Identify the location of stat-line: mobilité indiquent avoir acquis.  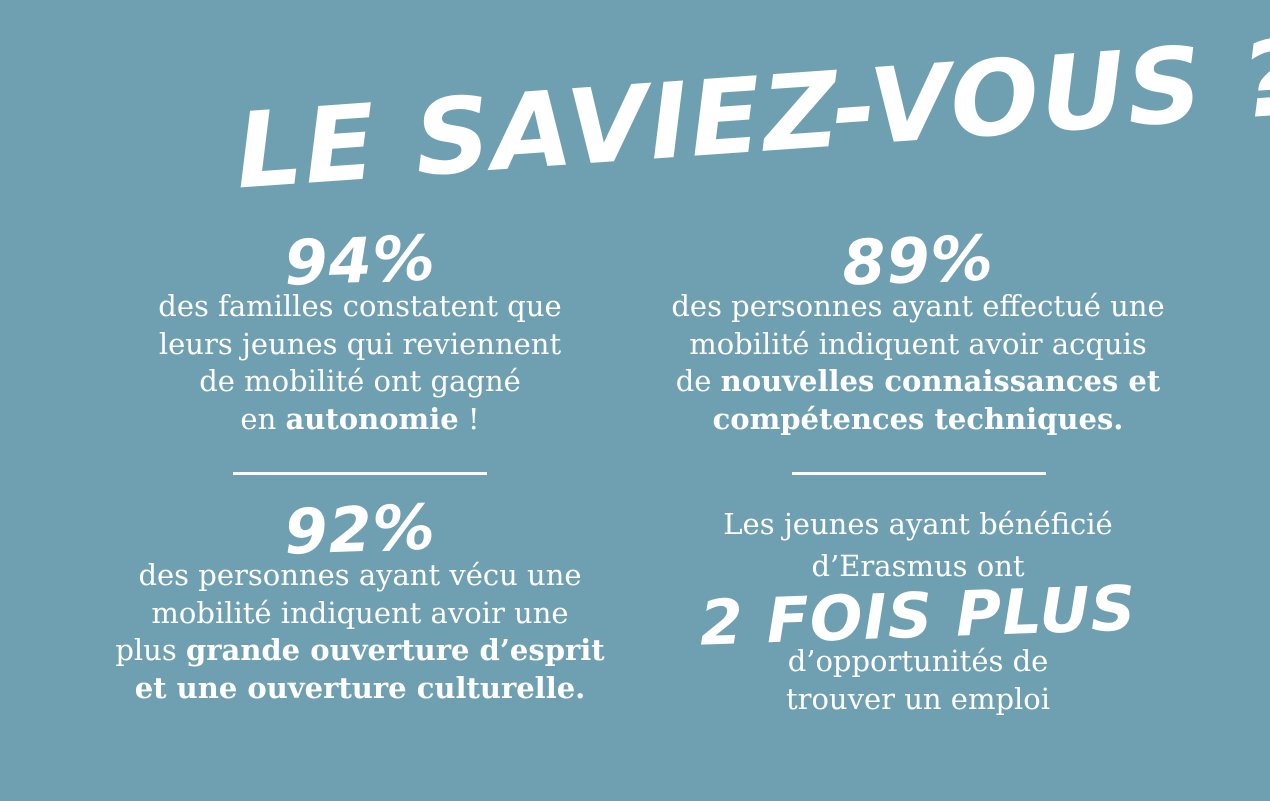
(918, 343).